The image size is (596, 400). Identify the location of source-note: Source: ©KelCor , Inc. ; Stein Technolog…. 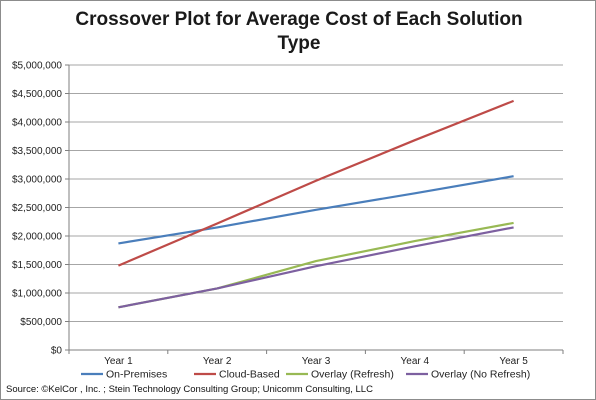
(189, 389).